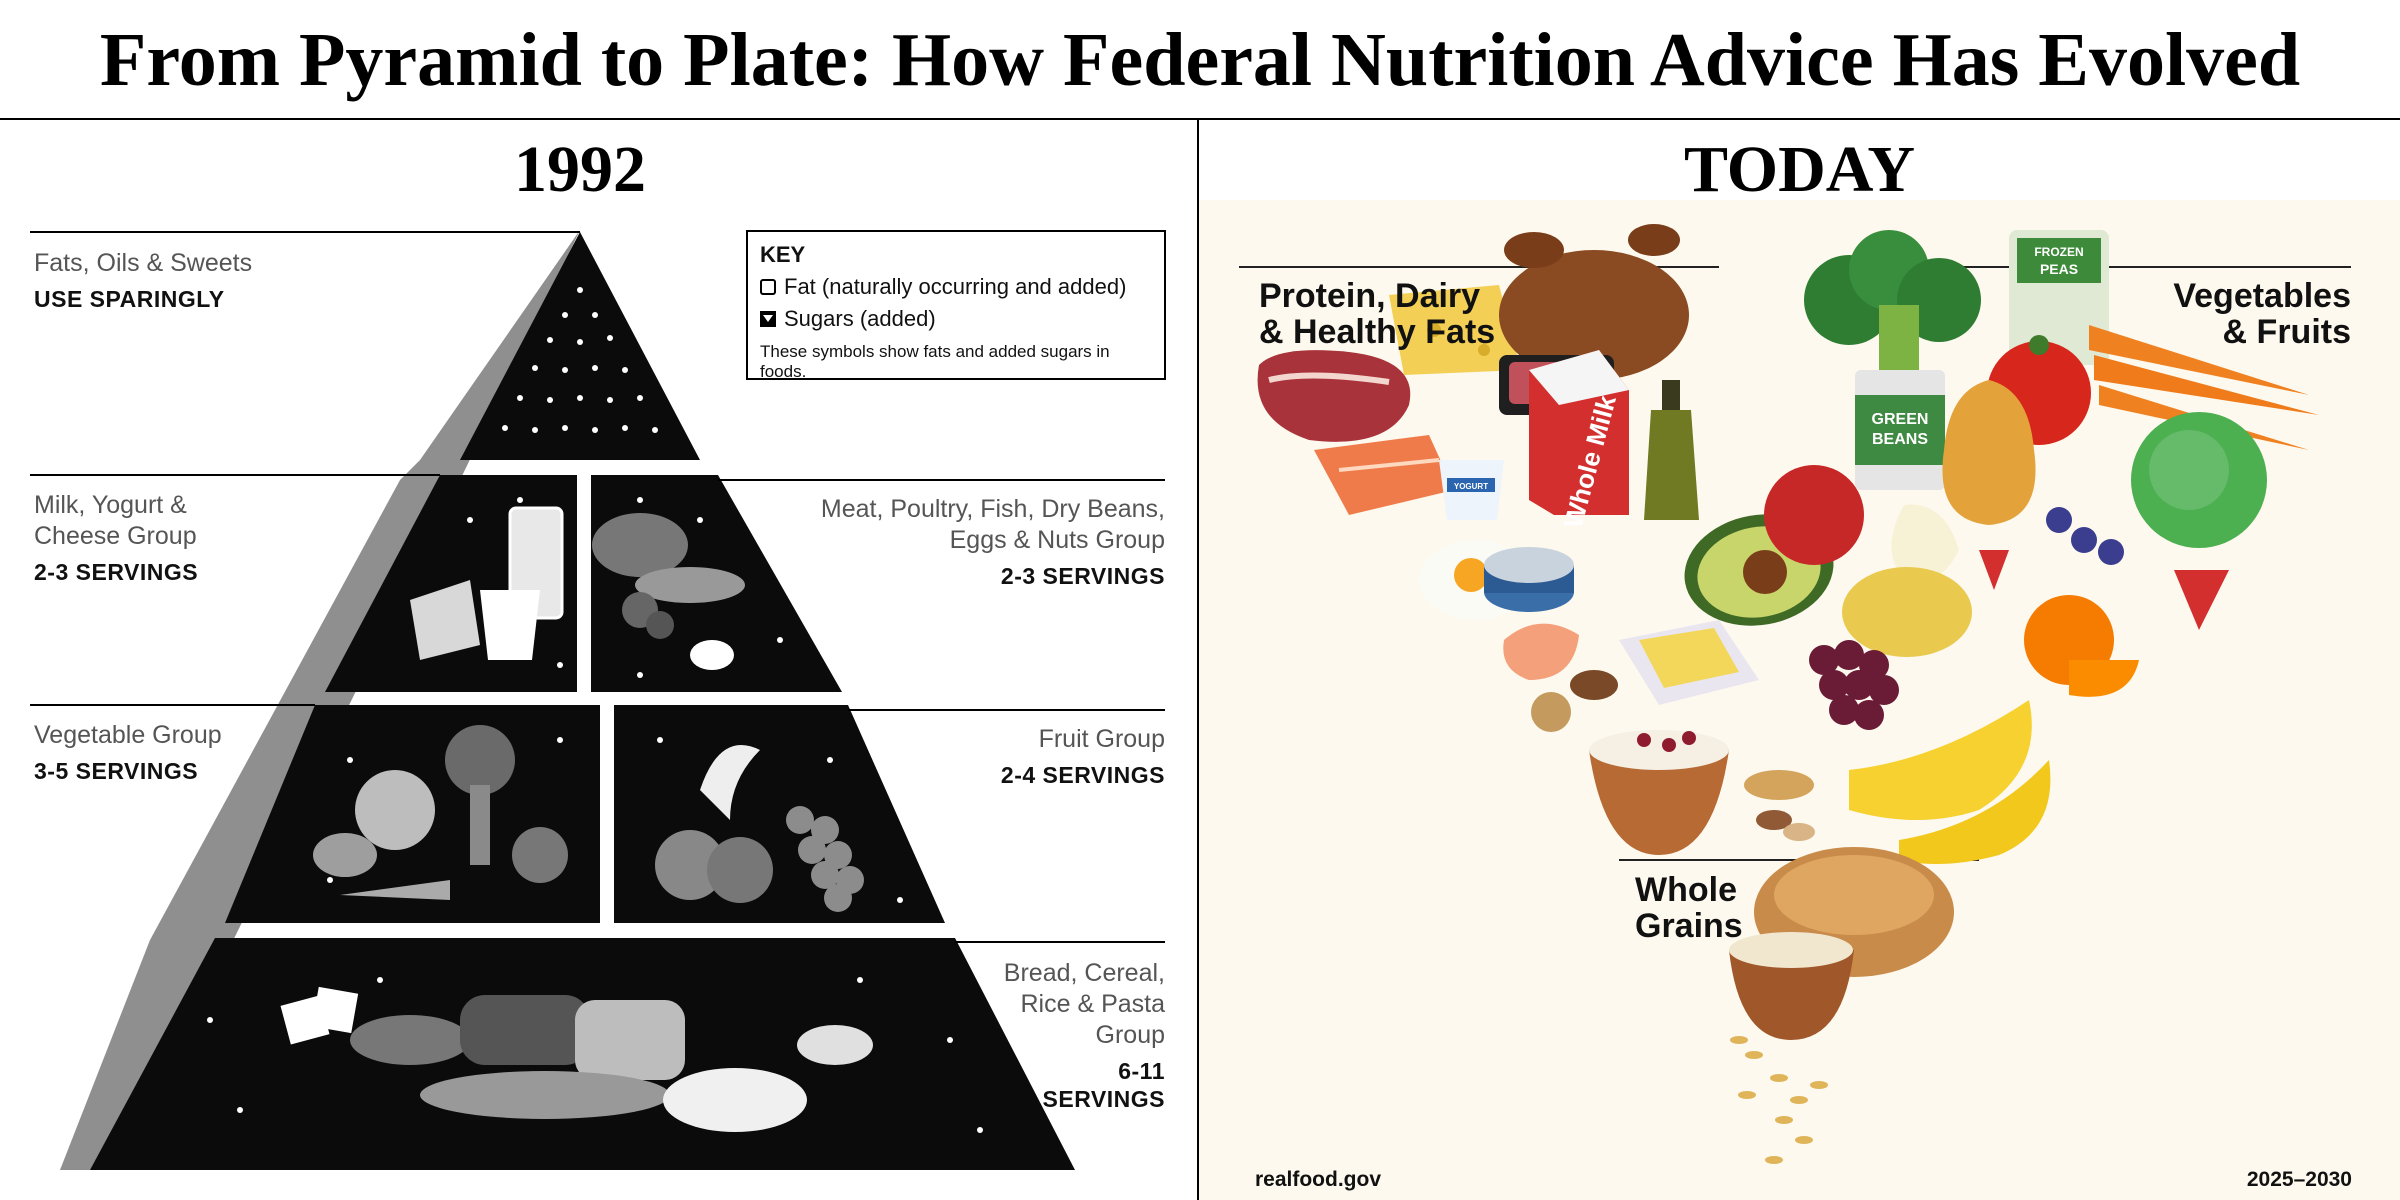  I want to click on key-fat-label: Fat (naturally occurring and added), so click(955, 286).